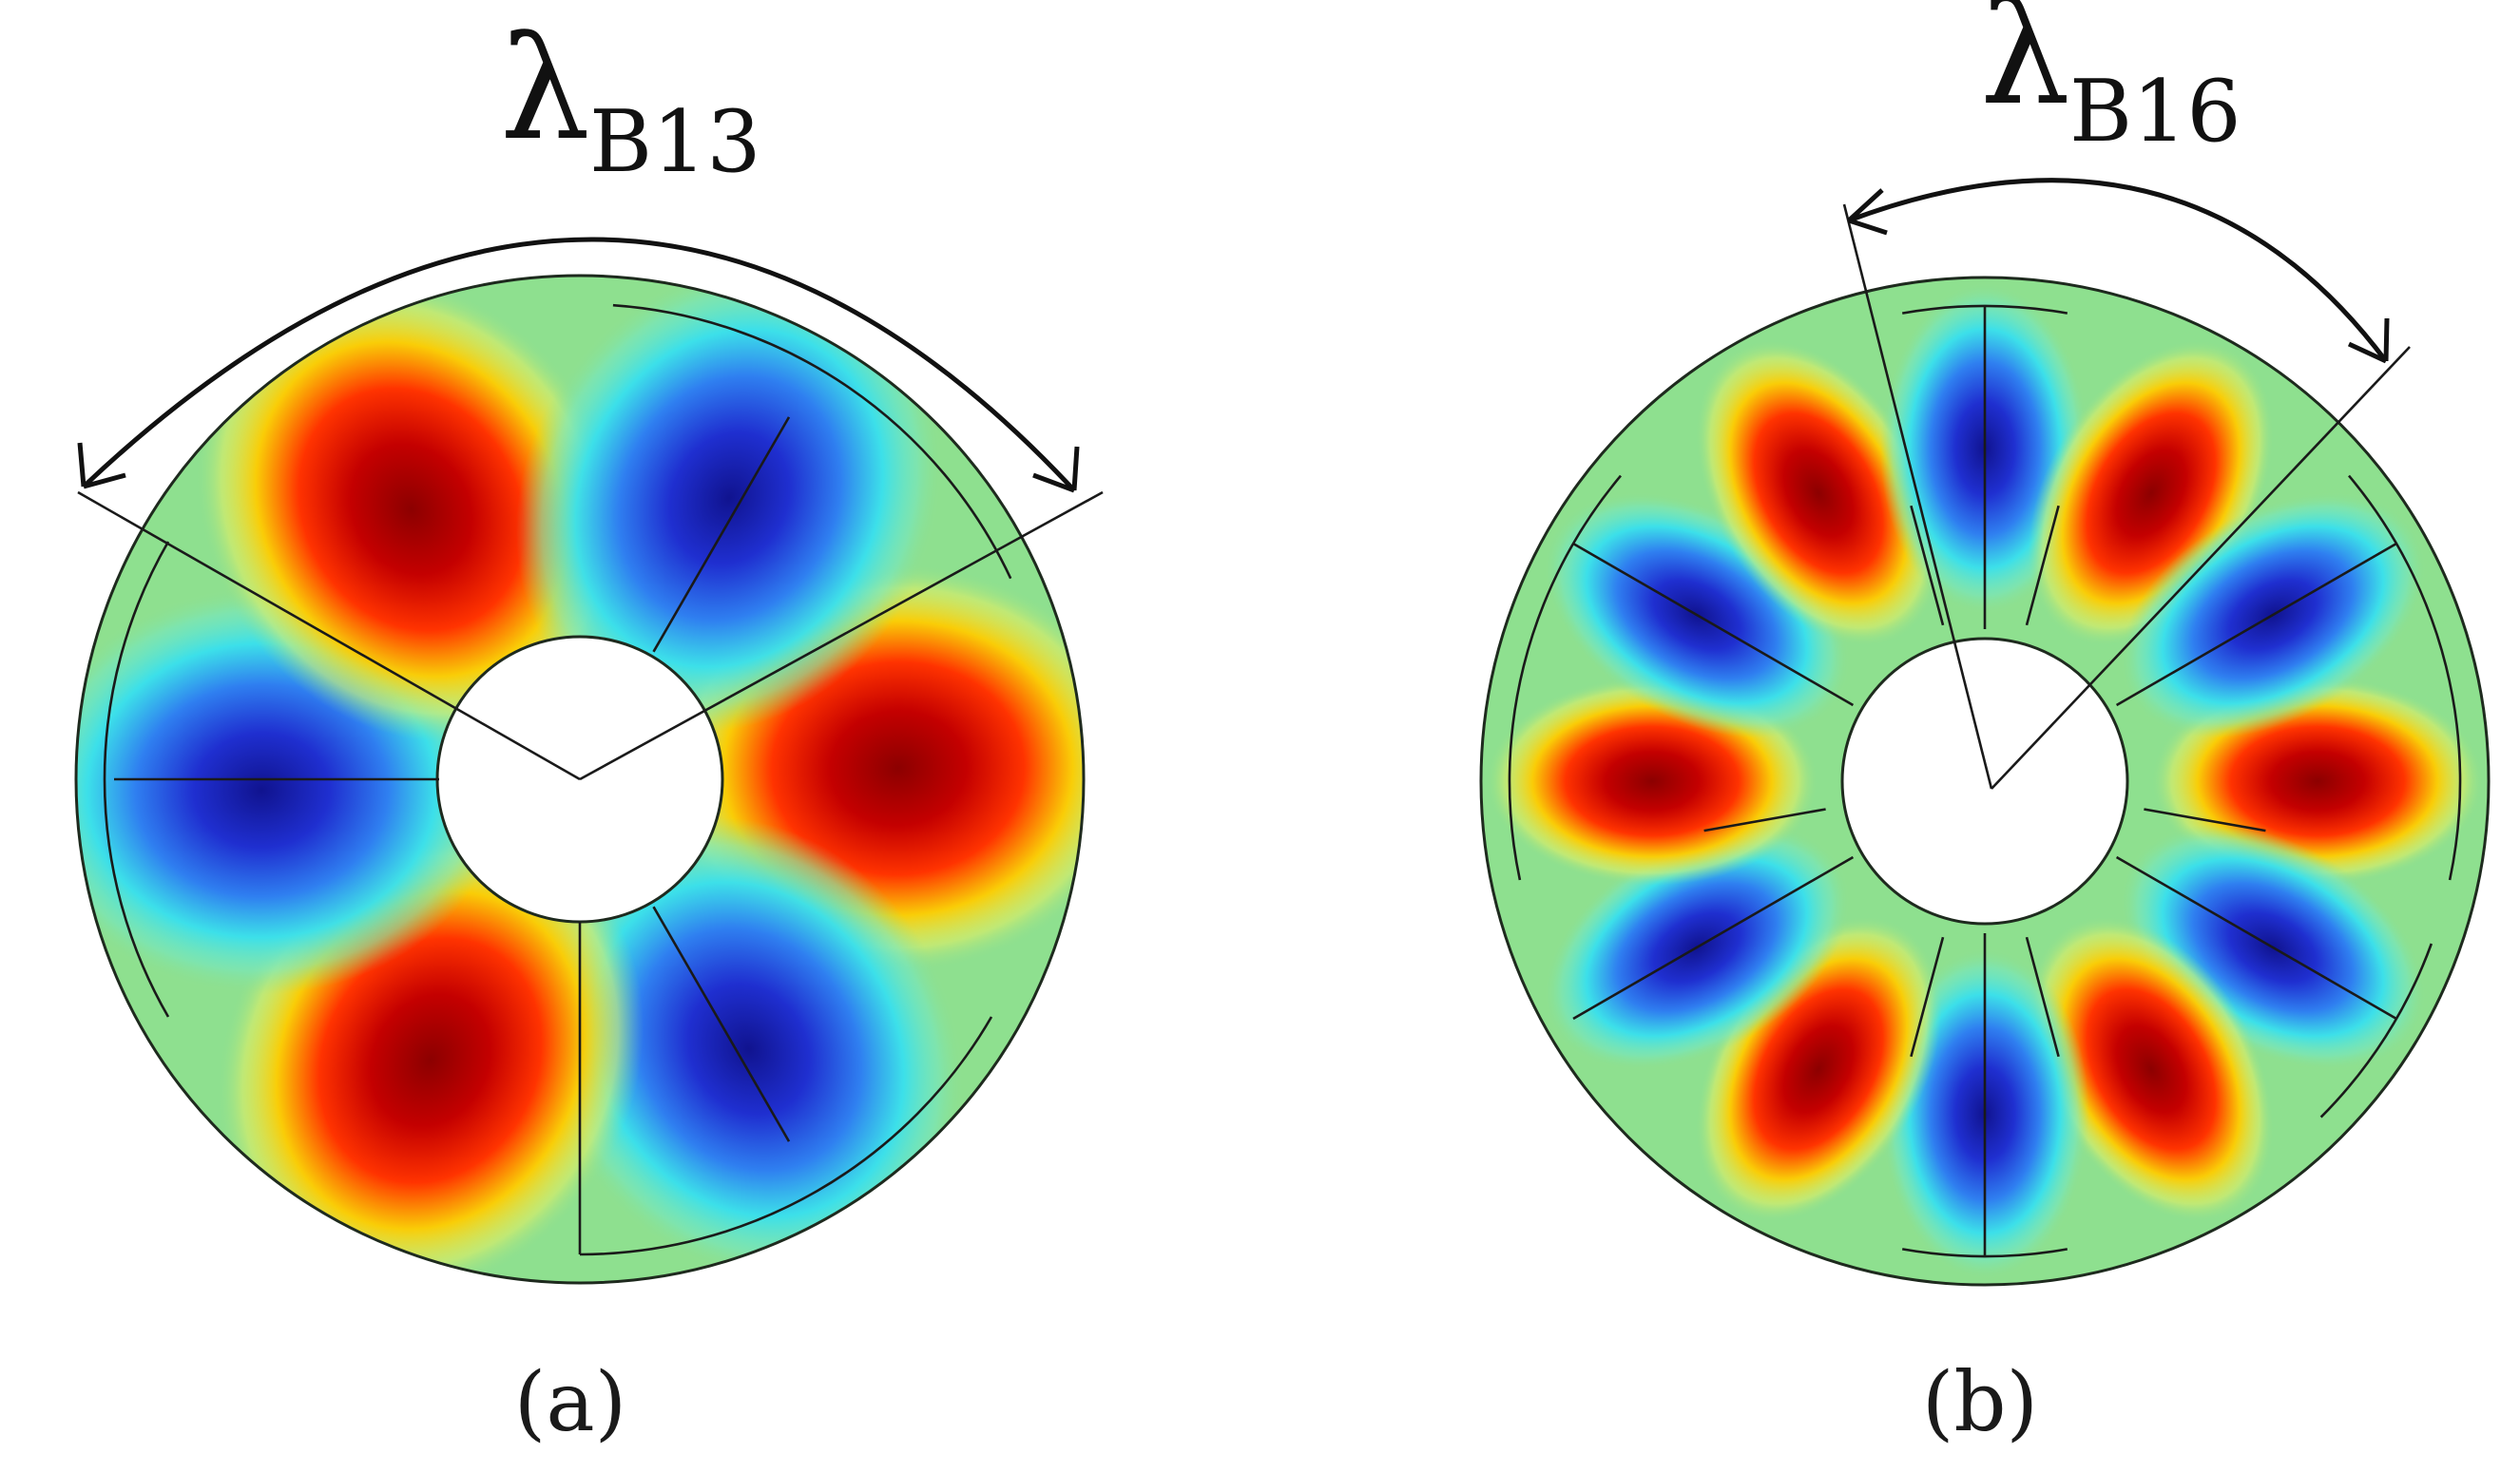  I want to click on wavelength-symbol-b: λ, so click(2025, 68).